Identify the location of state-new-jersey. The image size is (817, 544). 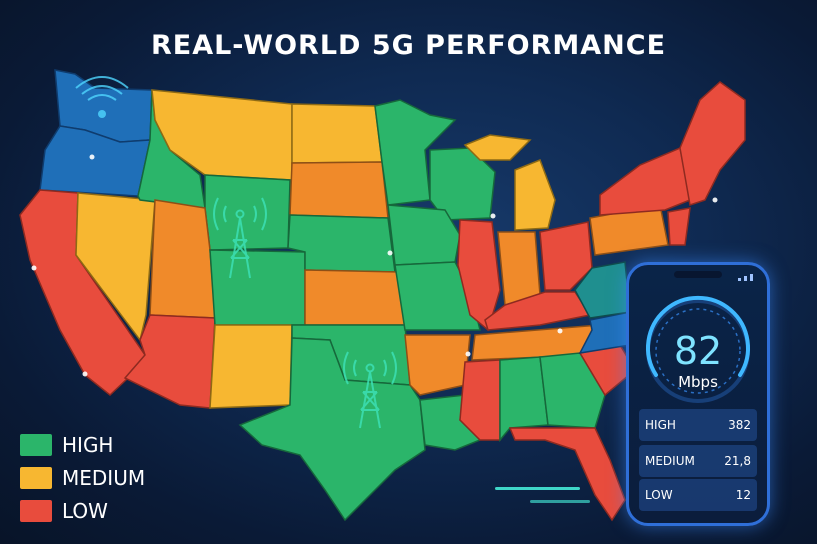
(679, 226).